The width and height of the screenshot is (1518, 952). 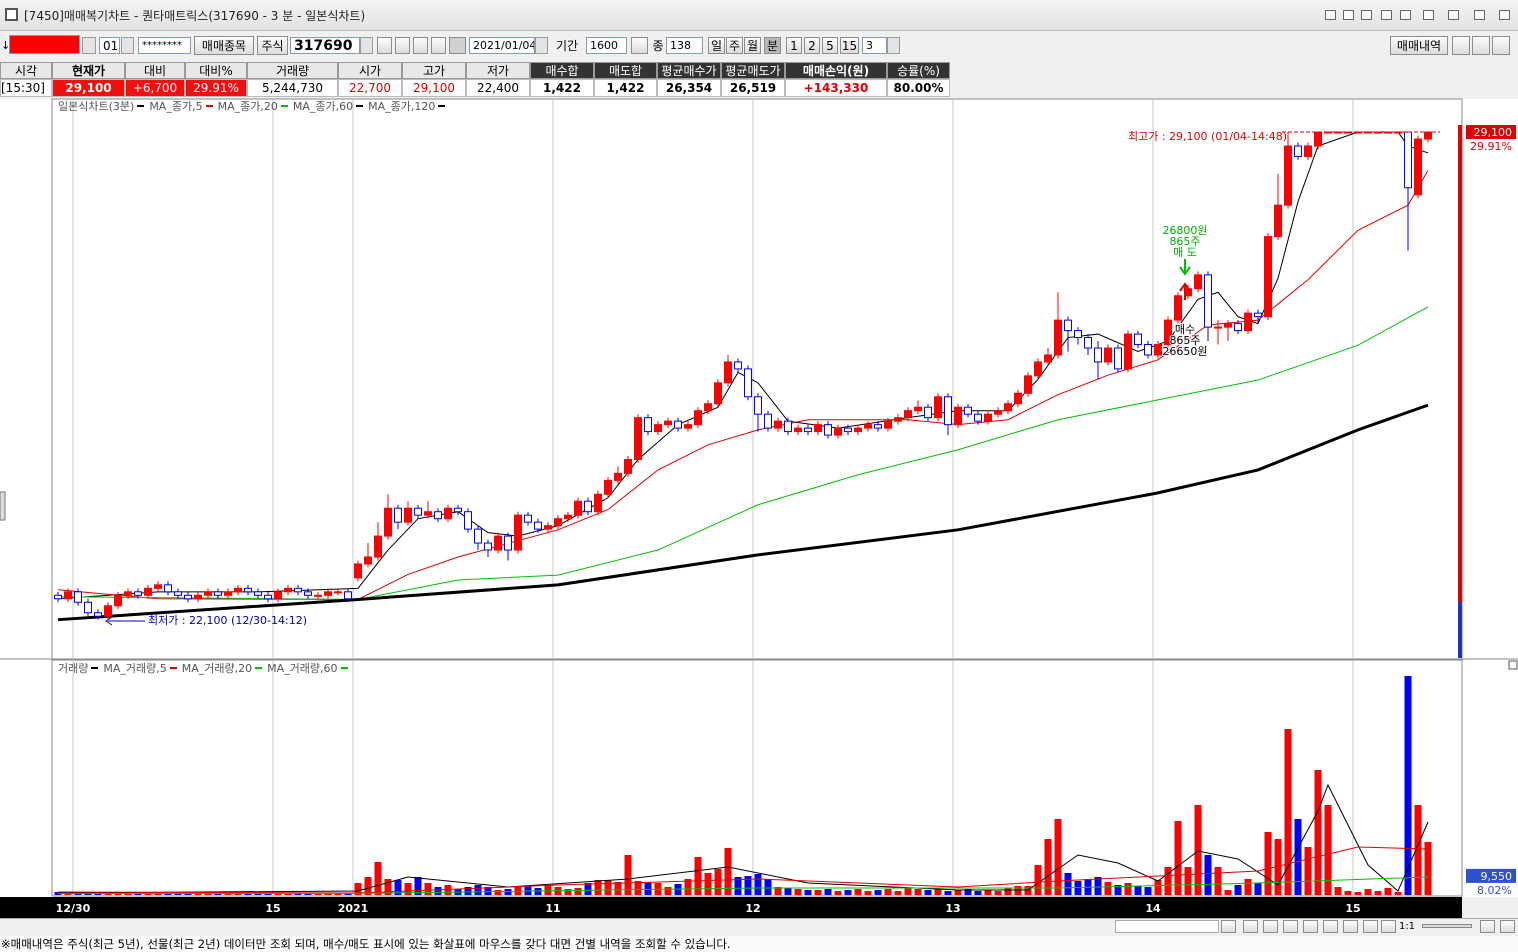 What do you see at coordinates (734, 45) in the screenshot?
I see `unit-button: 주` at bounding box center [734, 45].